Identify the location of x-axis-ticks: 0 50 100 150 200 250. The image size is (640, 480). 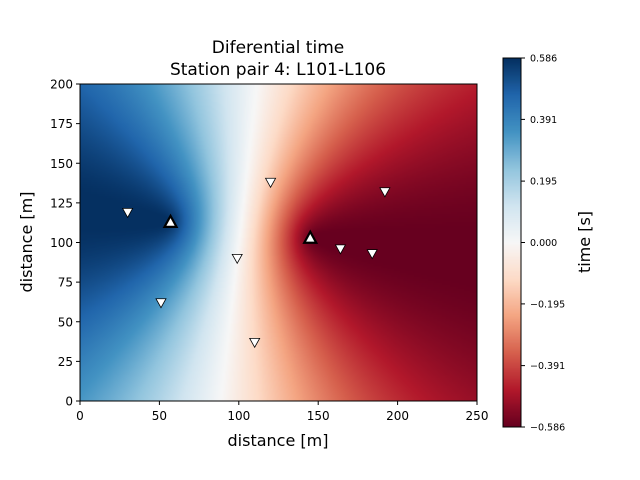
(282, 412).